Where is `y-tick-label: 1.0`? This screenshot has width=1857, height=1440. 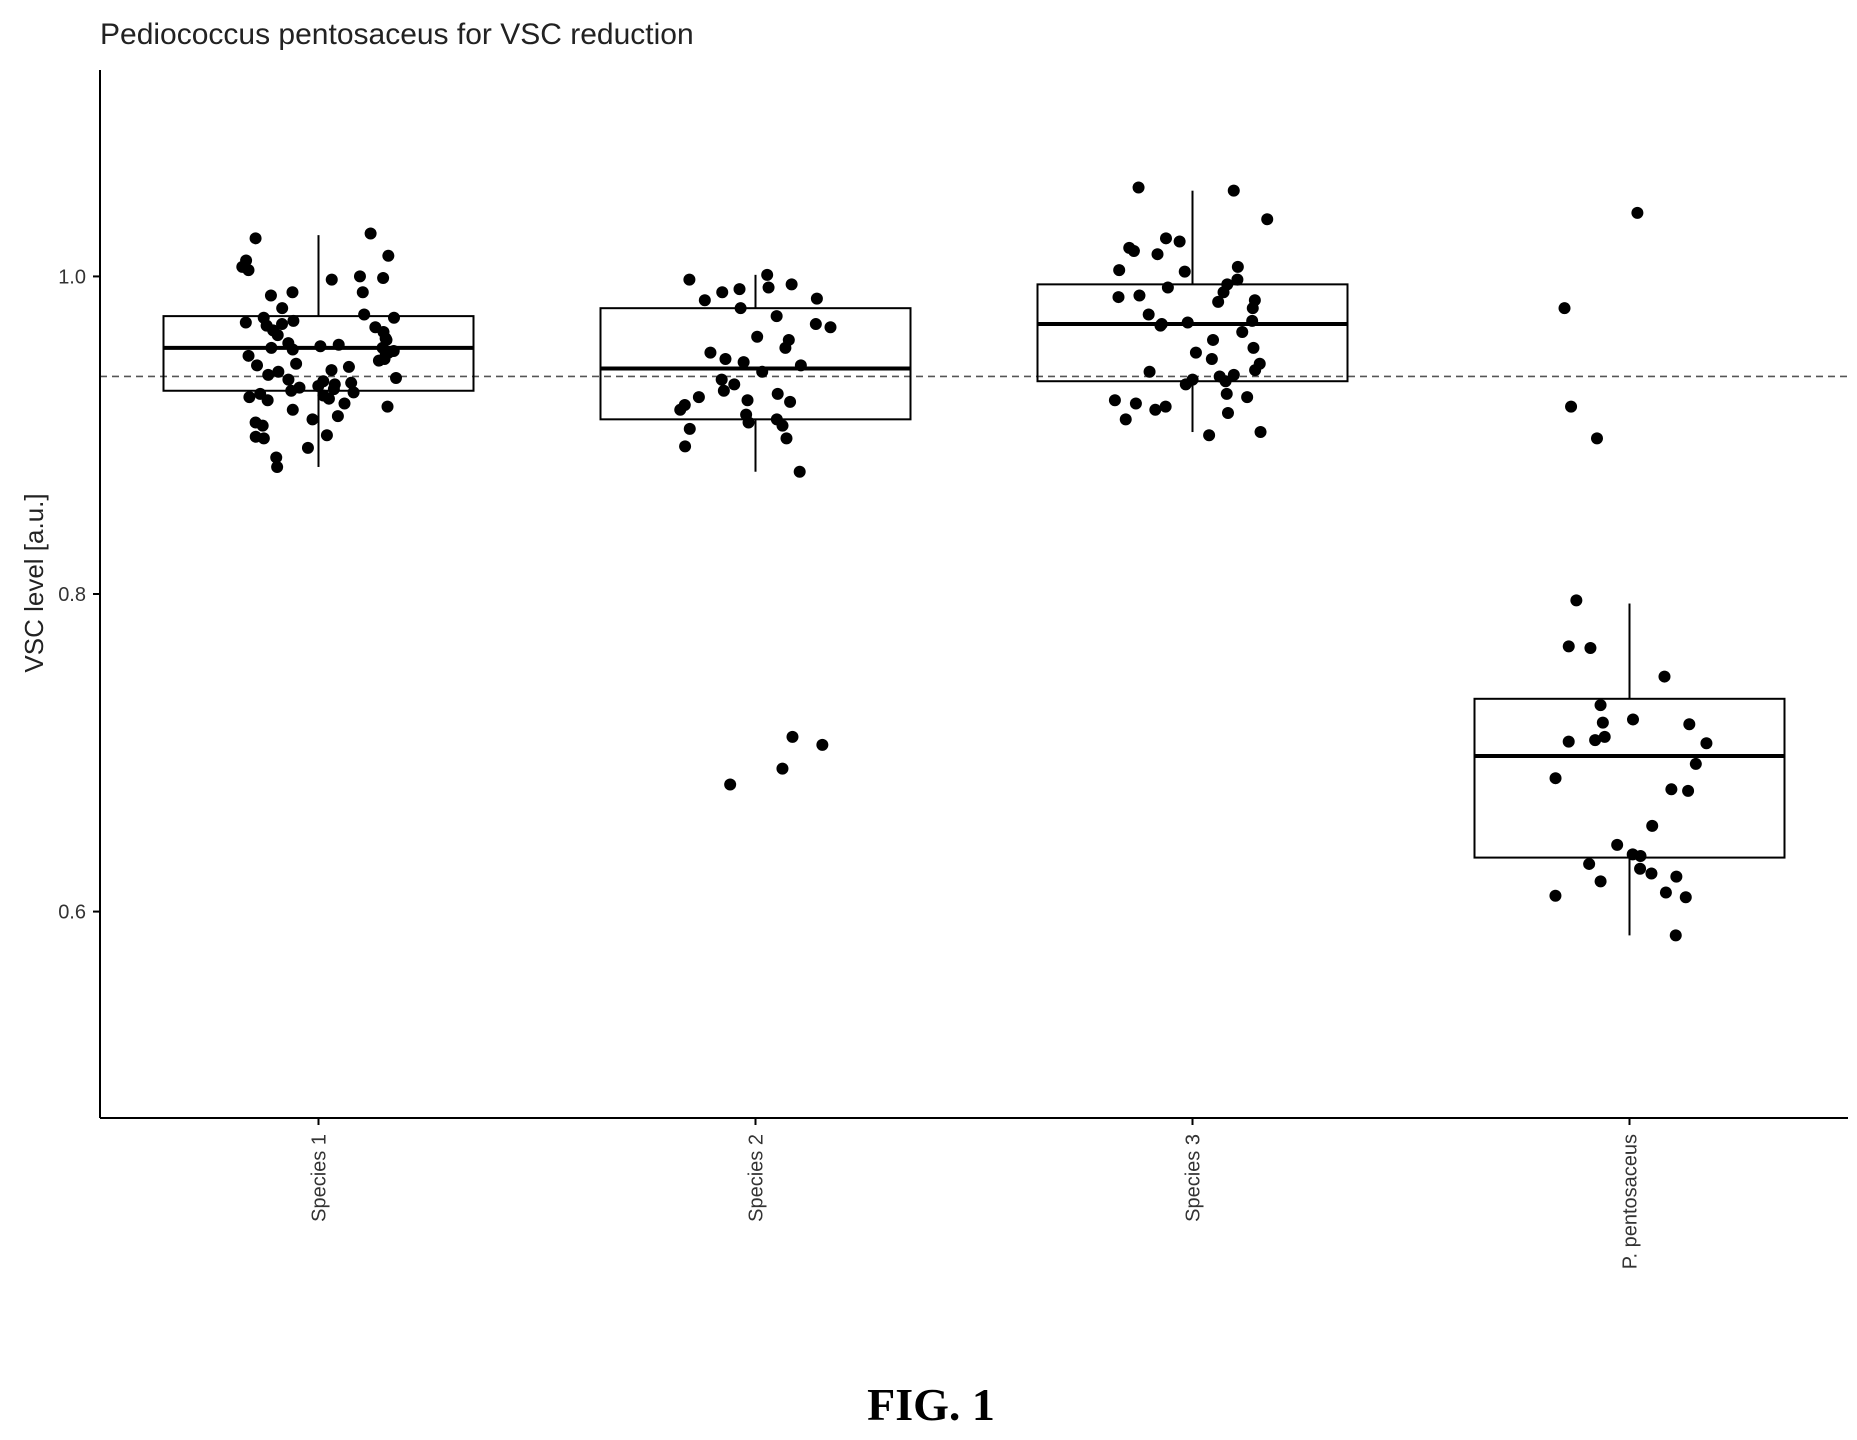
y-tick-label: 1.0 is located at coordinates (72, 277).